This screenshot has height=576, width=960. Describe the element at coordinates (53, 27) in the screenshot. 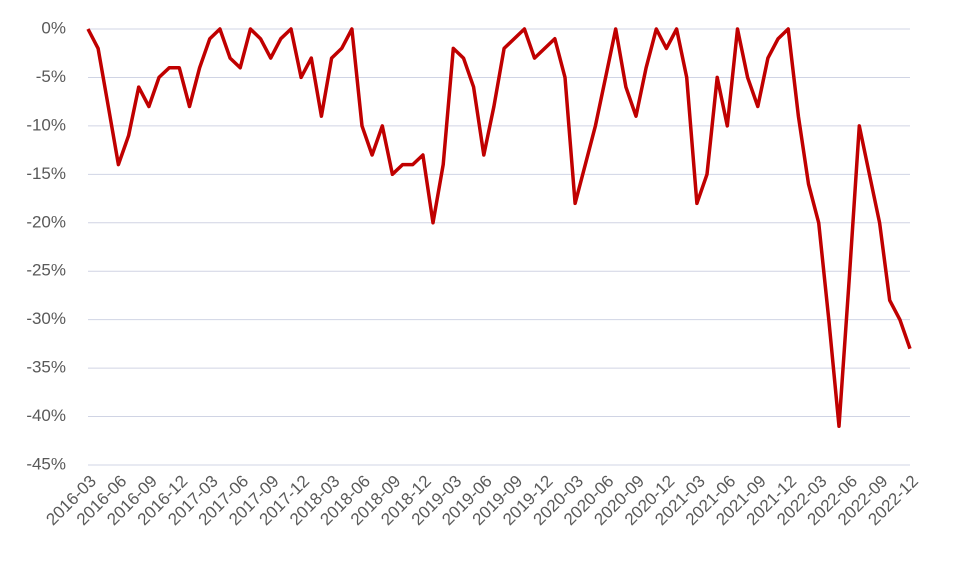

I see `y-tick-label: 0%` at that location.